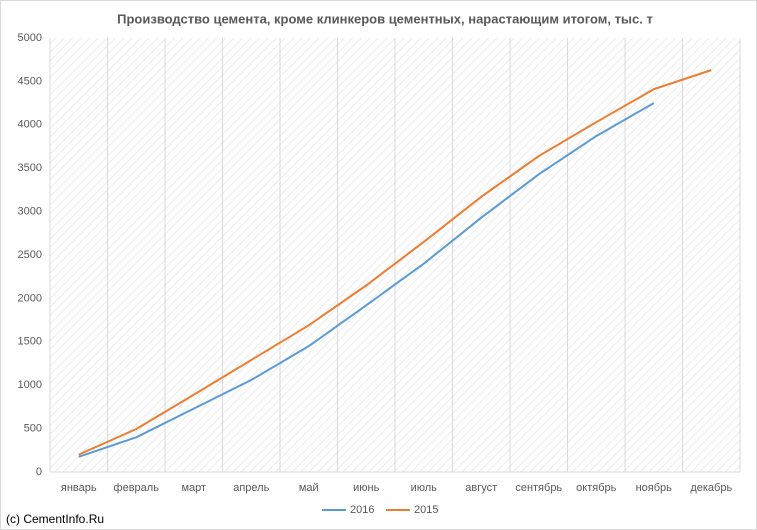 This screenshot has width=757, height=530. I want to click on x-tick-label: февраль, so click(137, 488).